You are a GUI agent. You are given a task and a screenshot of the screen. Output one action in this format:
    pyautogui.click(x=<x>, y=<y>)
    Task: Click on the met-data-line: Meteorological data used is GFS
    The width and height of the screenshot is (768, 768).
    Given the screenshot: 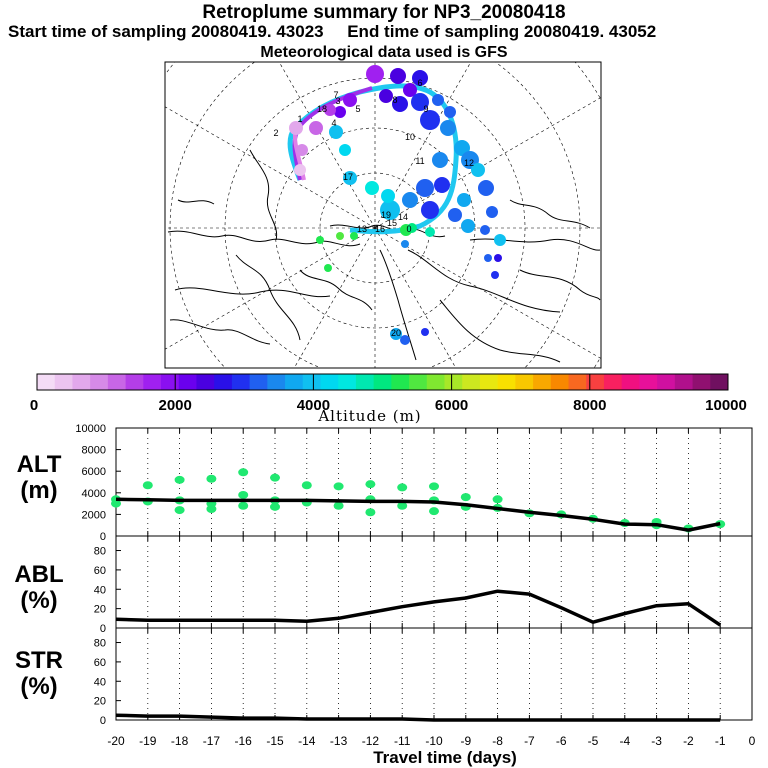 What is the action you would take?
    pyautogui.click(x=384, y=52)
    